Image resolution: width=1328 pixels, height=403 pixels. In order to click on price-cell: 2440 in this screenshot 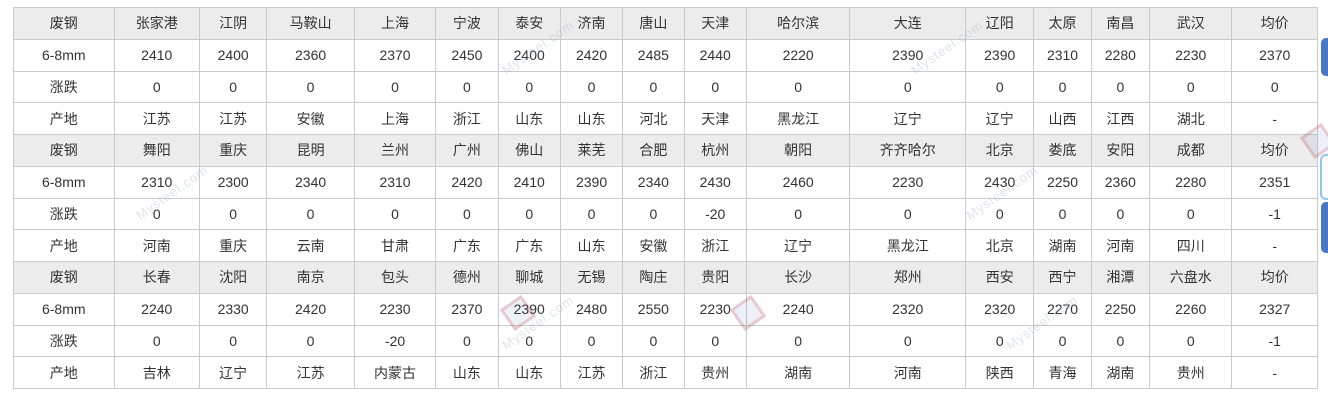, I will do `click(715, 55)`.